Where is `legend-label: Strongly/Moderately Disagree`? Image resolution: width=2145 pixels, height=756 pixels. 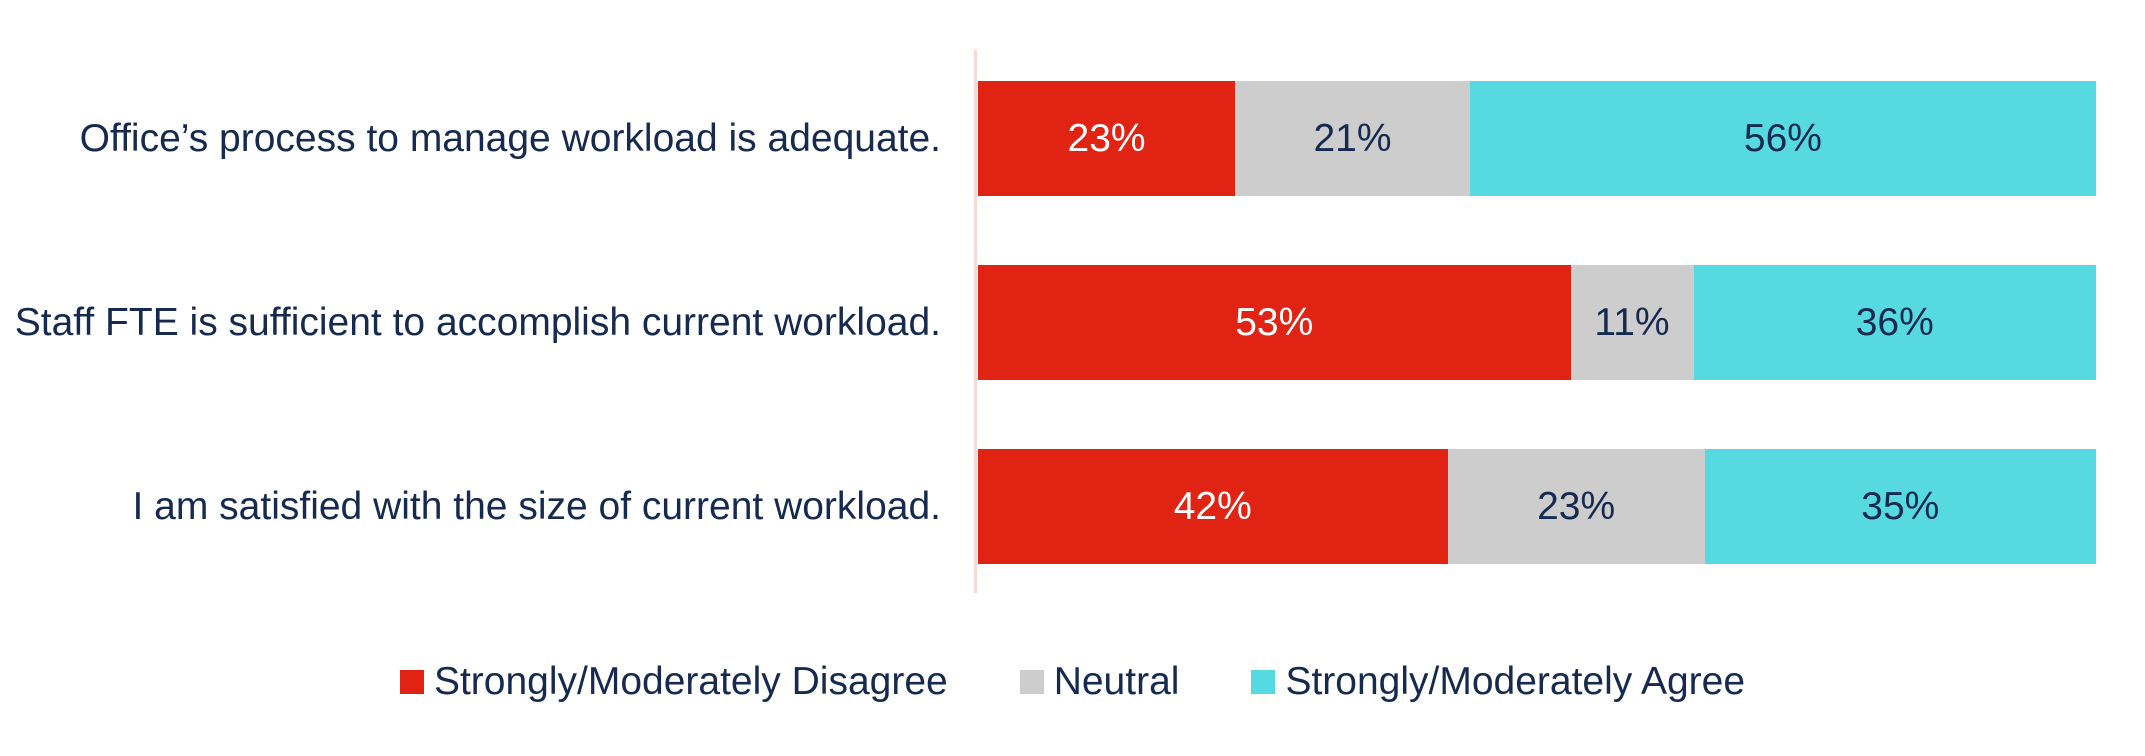
legend-label: Strongly/Moderately Disagree is located at coordinates (690, 681).